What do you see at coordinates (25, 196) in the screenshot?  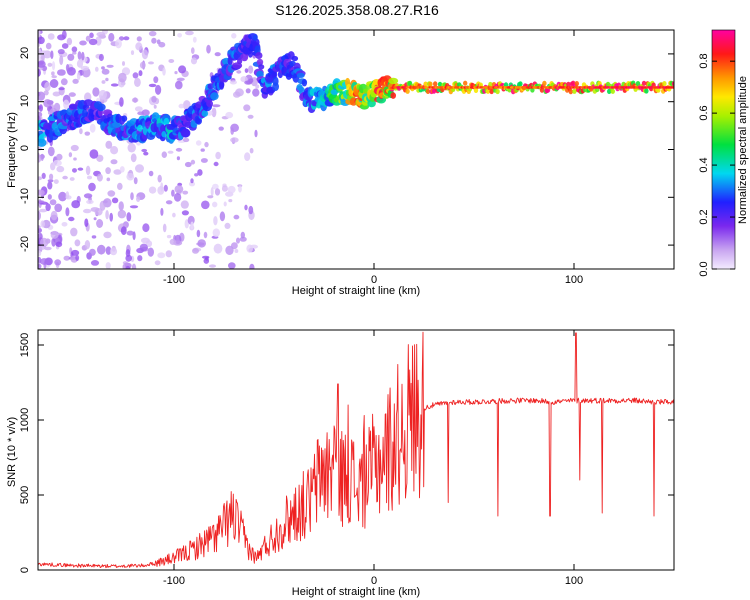 I see `spectrogram-tick-y-3: -10` at bounding box center [25, 196].